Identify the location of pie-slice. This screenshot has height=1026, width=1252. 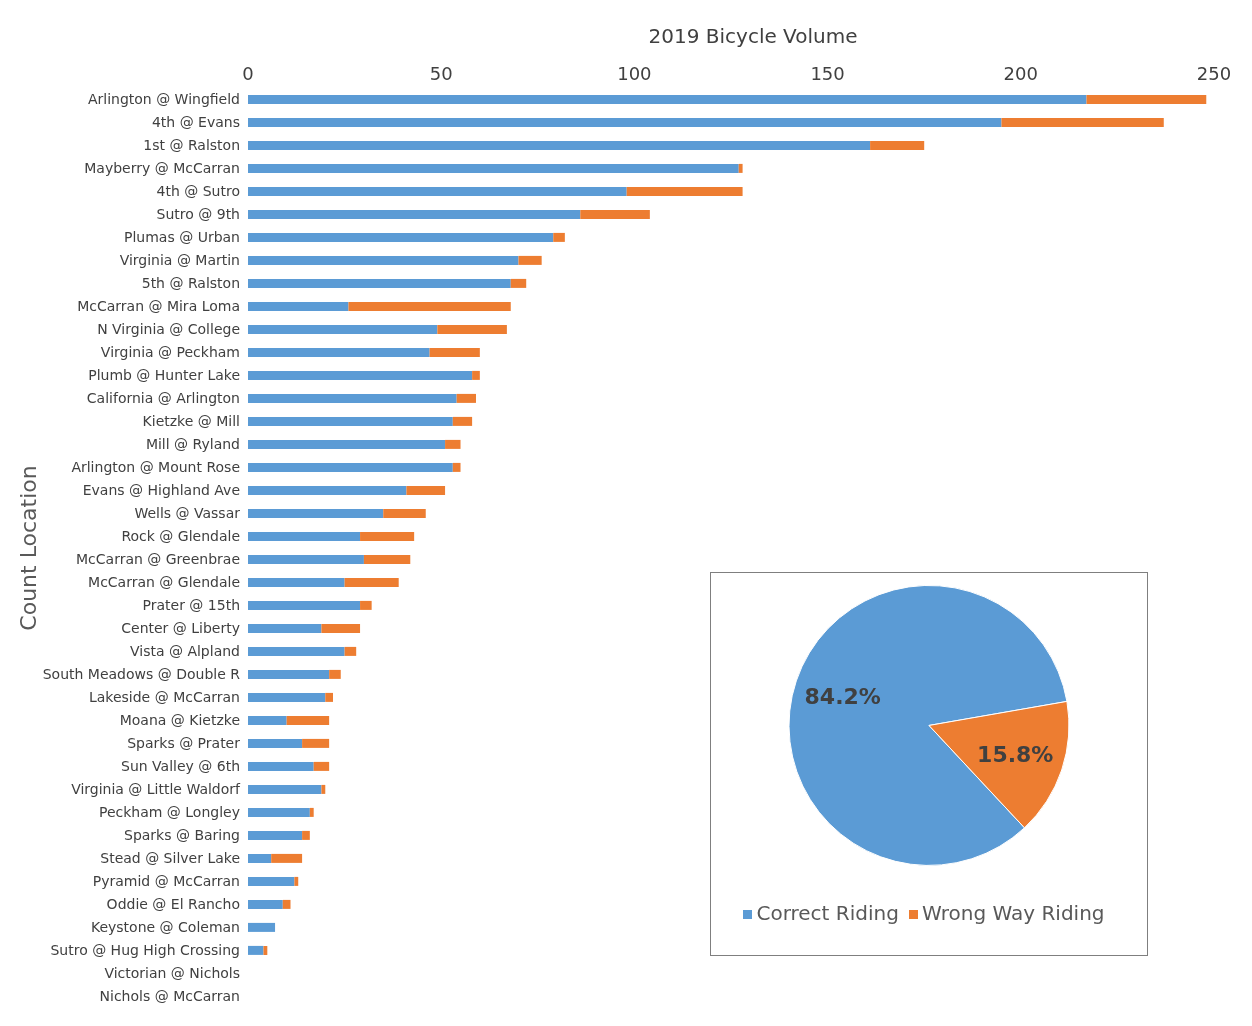
(928, 725).